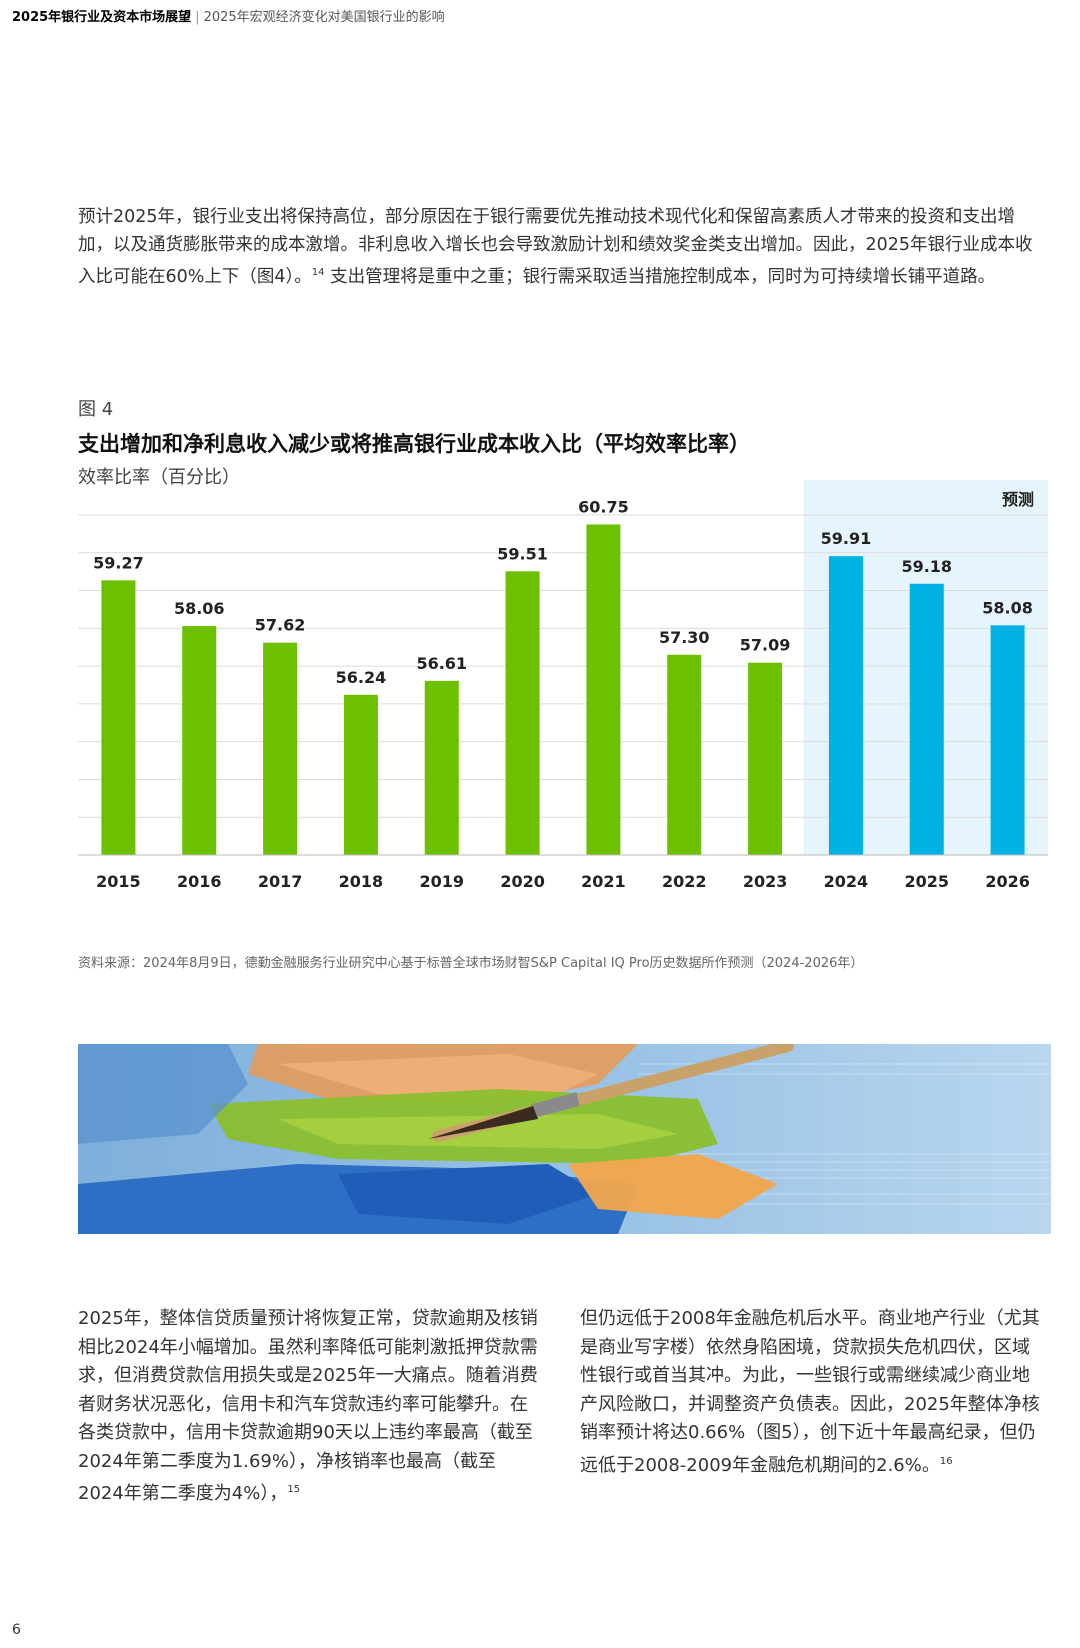 This screenshot has height=1648, width=1080. What do you see at coordinates (603, 506) in the screenshot?
I see `value-label-2021: 60.75` at bounding box center [603, 506].